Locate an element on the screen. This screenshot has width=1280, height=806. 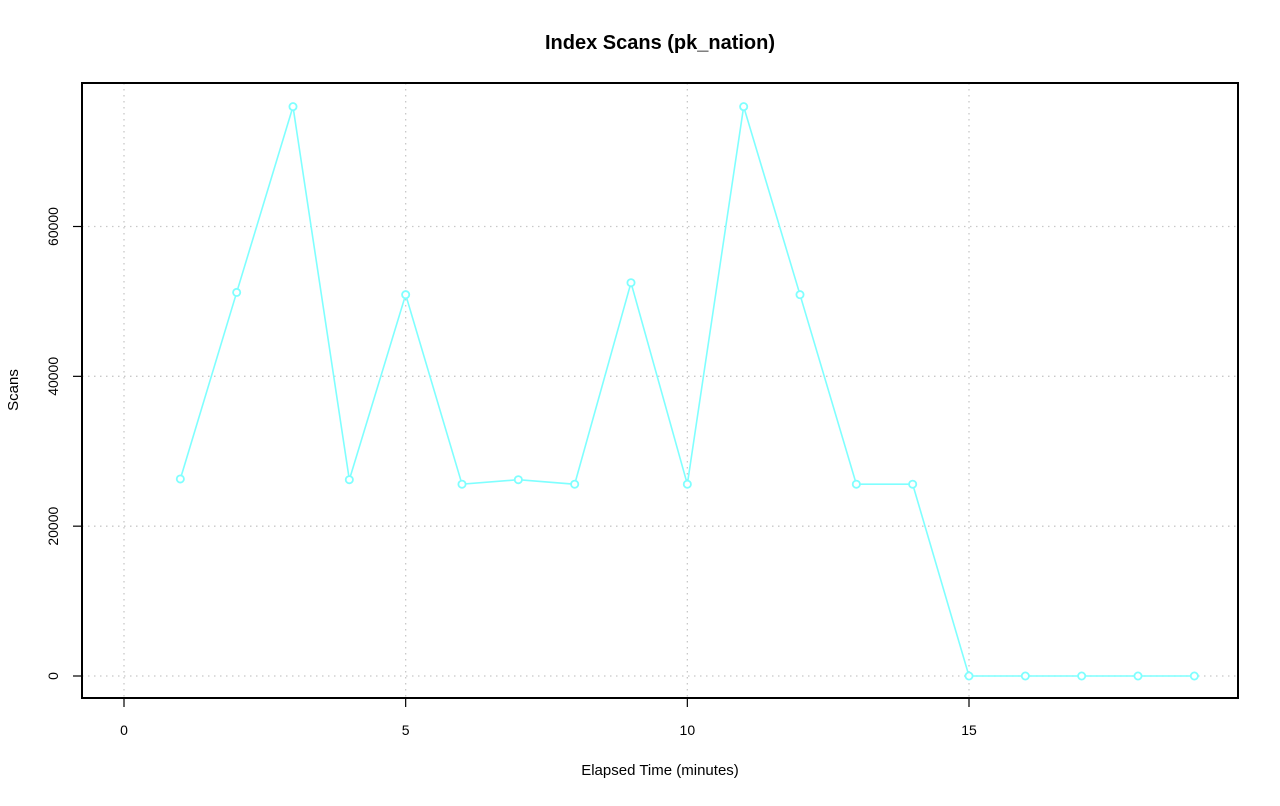
x-tick-label: 10 is located at coordinates (688, 730).